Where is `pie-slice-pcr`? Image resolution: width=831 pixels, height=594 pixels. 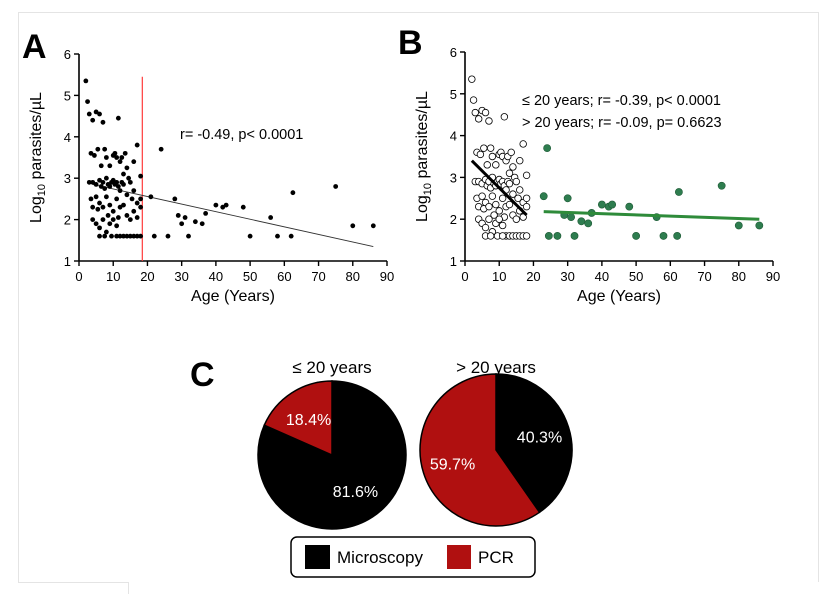 pie-slice-pcr is located at coordinates (298, 418).